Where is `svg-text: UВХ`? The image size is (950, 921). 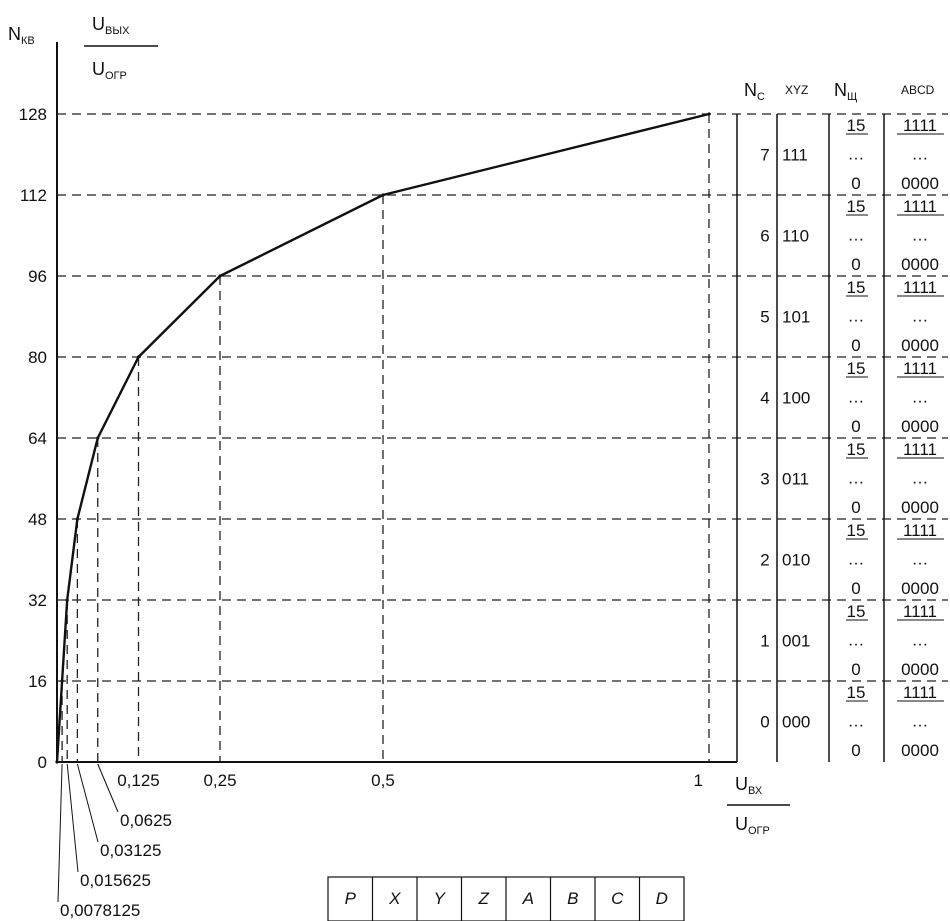
svg-text: UВХ is located at coordinates (749, 785).